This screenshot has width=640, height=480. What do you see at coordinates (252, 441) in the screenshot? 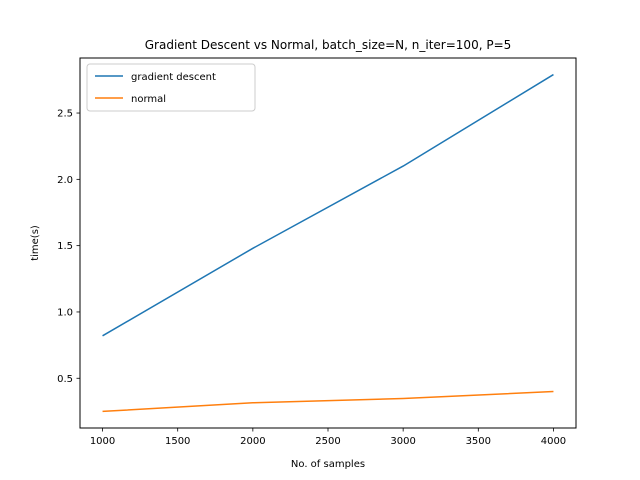
I see `x-tick-label: 2000` at bounding box center [252, 441].